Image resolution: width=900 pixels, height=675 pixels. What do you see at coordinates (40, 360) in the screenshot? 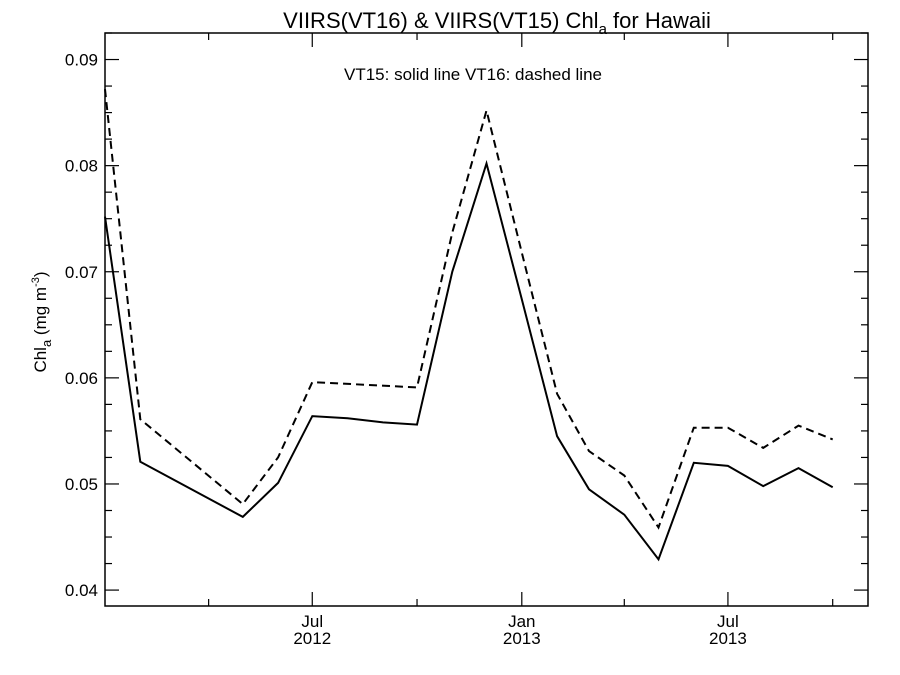
I see `y-axis-label-main: Chl` at bounding box center [40, 360].